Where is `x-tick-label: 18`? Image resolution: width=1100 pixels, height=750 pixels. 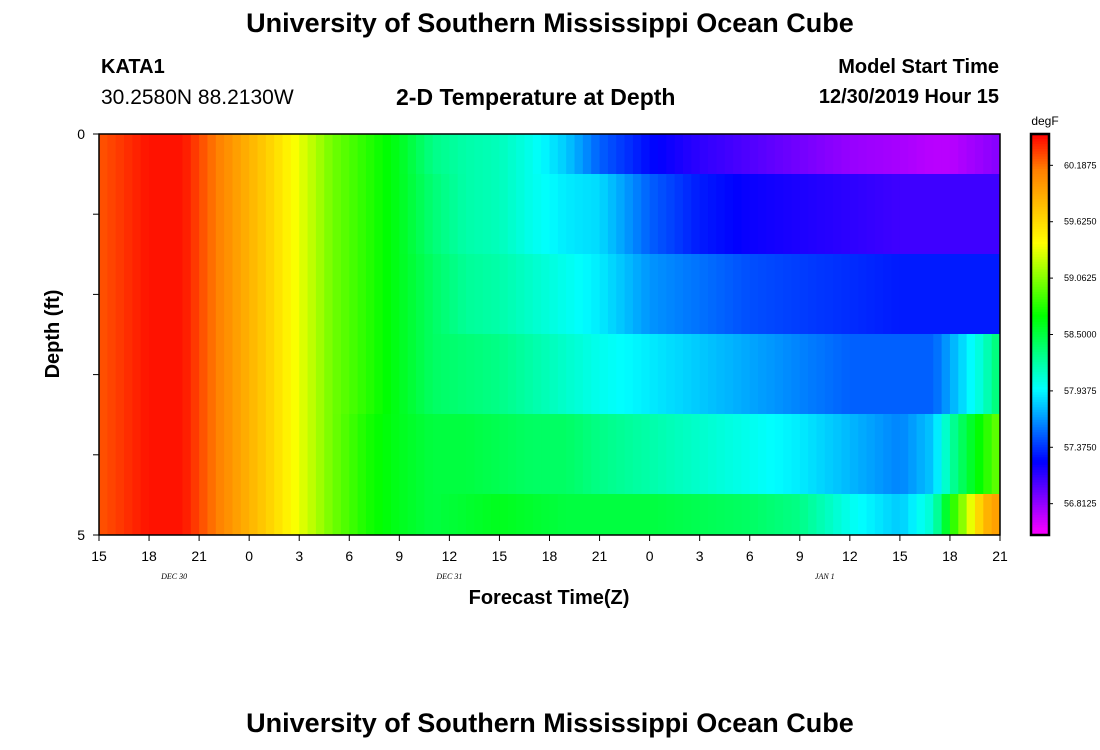 x-tick-label: 18 is located at coordinates (550, 556).